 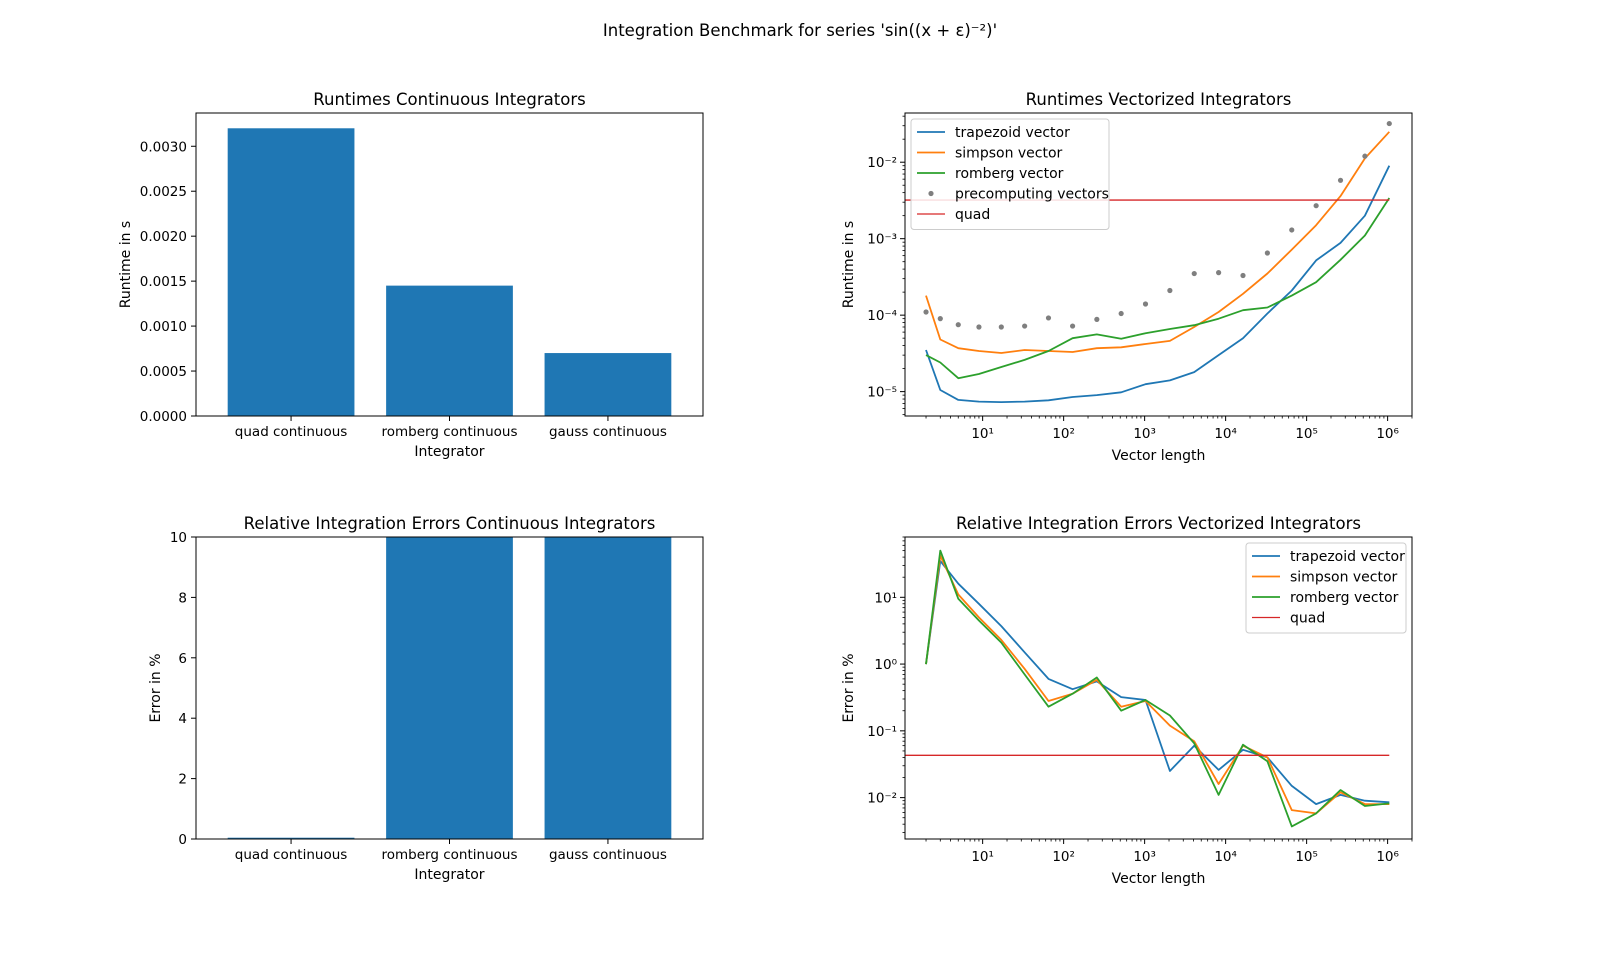 What do you see at coordinates (163, 372) in the screenshot?
I see `y-tick-label: 0.0005` at bounding box center [163, 372].